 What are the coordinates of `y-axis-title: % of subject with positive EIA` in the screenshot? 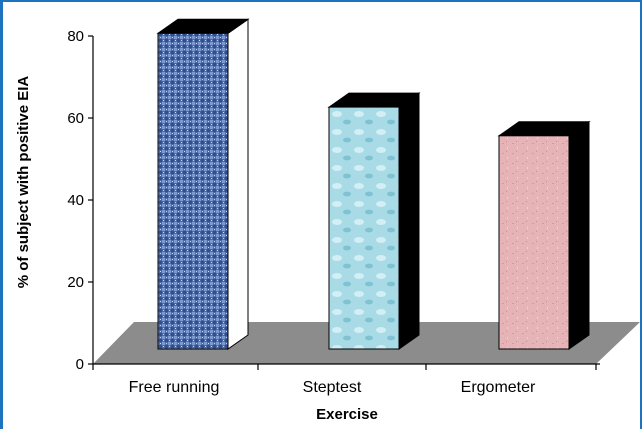 It's located at (23, 182).